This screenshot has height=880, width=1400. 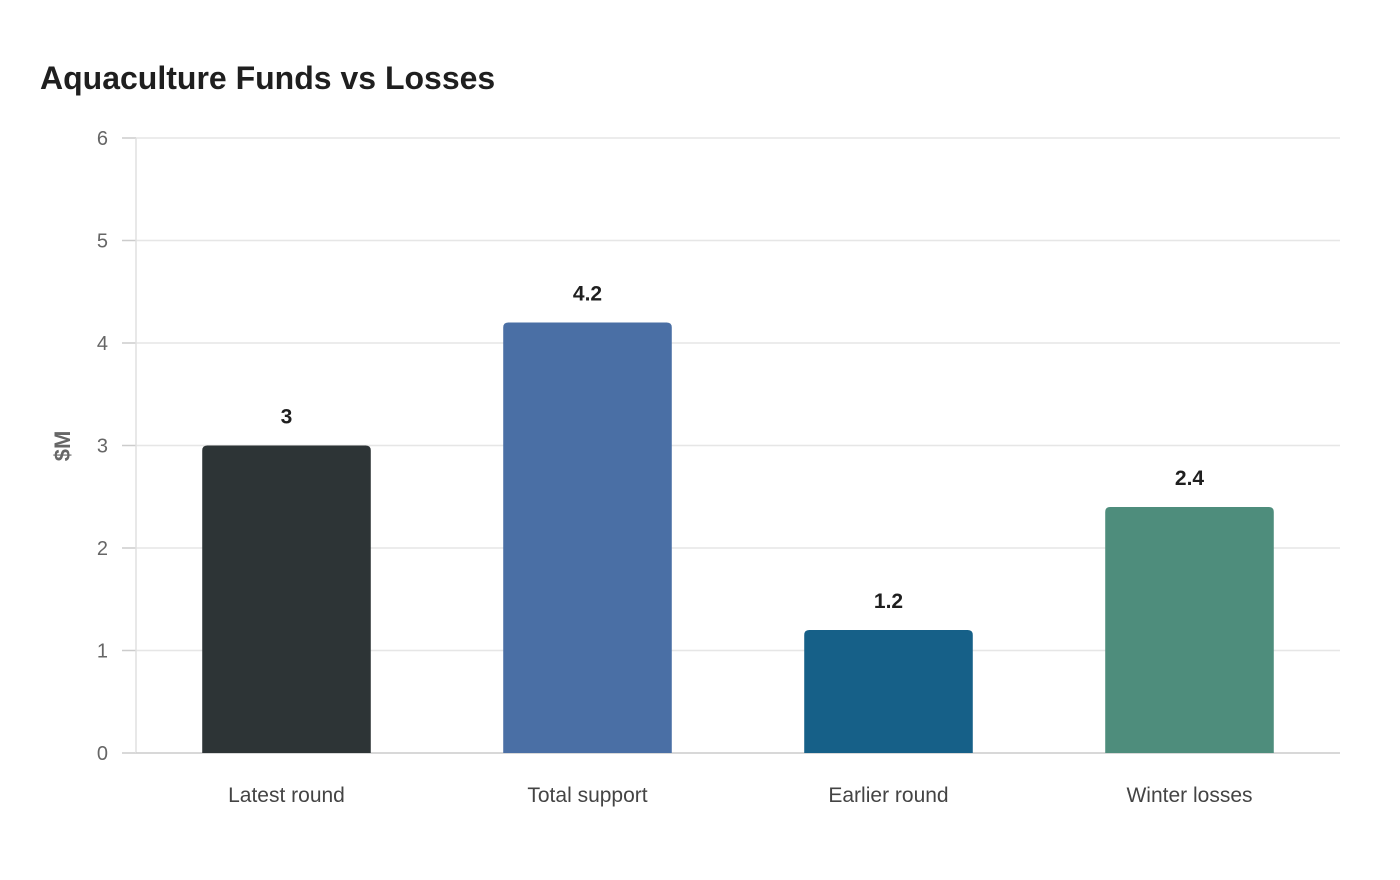 What do you see at coordinates (62, 446) in the screenshot?
I see `y-axis-title: $M` at bounding box center [62, 446].